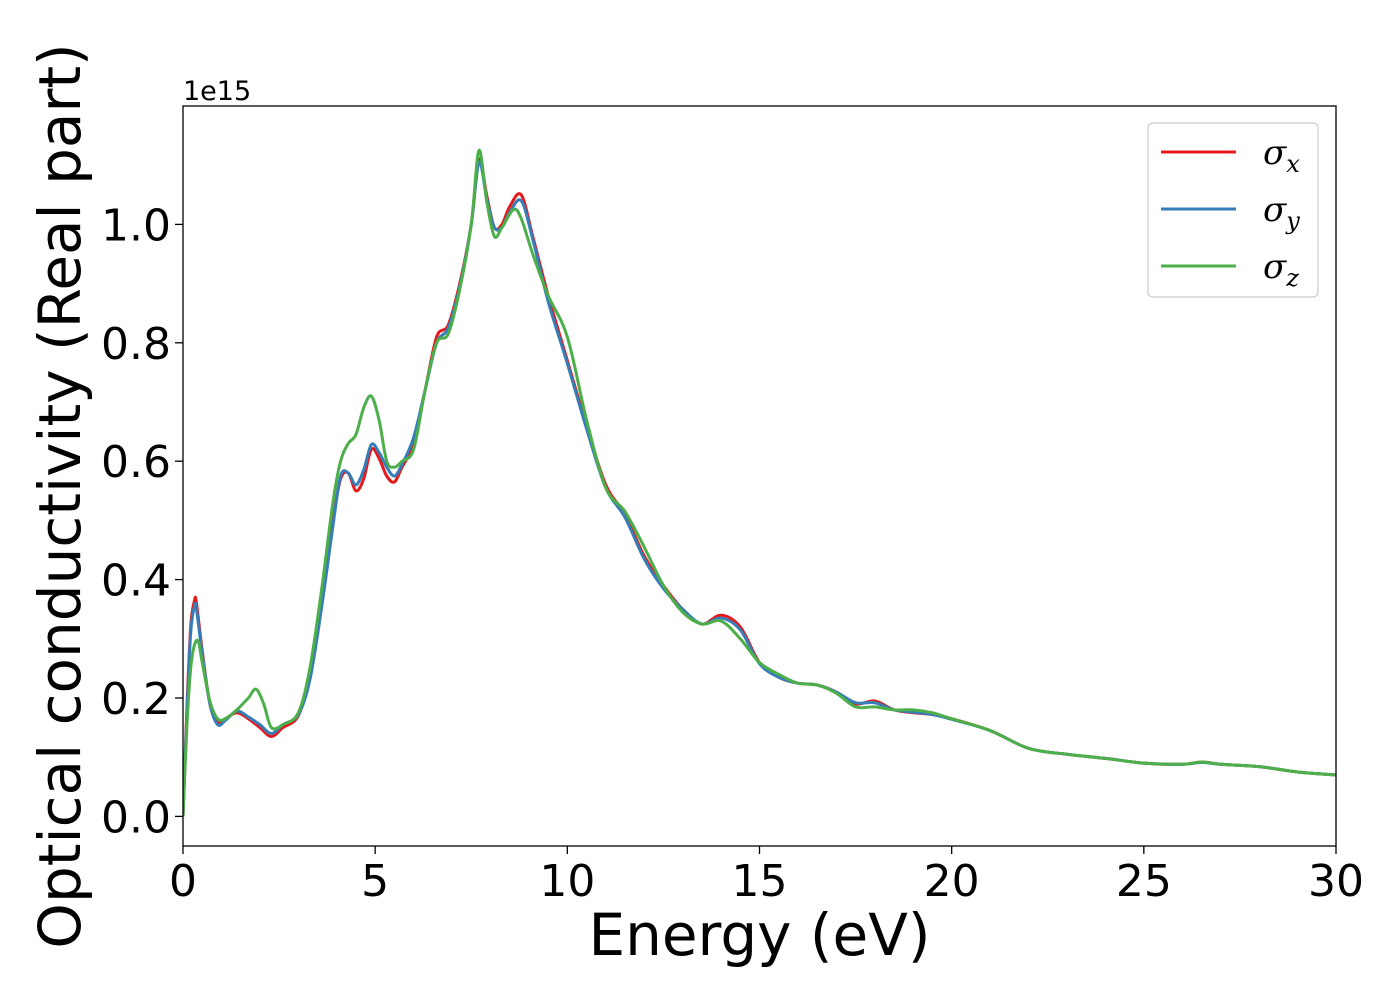  I want to click on x-tick-label: 20, so click(952, 881).